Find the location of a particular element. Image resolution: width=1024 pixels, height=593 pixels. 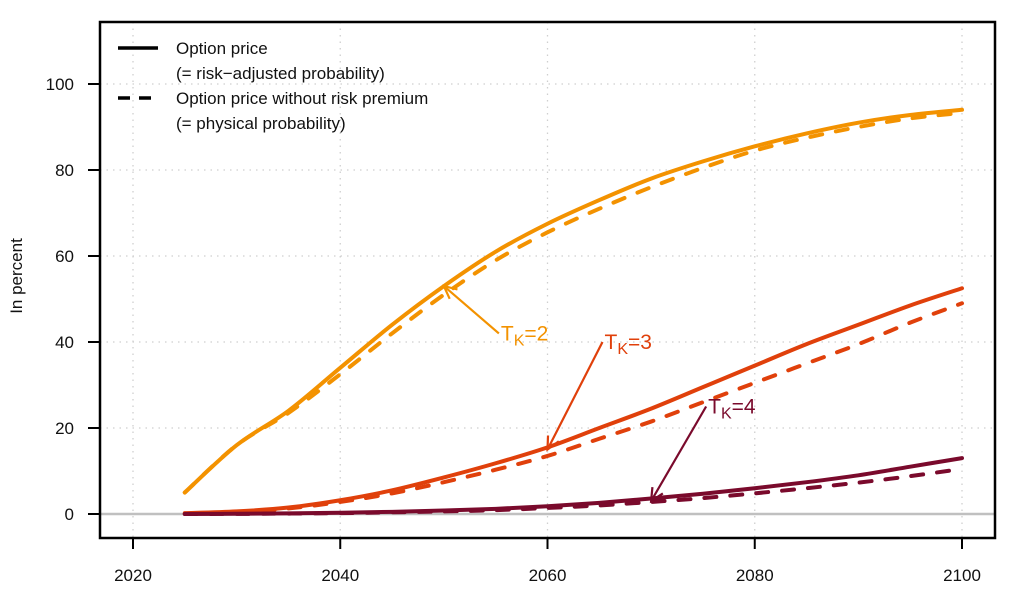

annotation-tk2: TK=2 is located at coordinates (494, 316).